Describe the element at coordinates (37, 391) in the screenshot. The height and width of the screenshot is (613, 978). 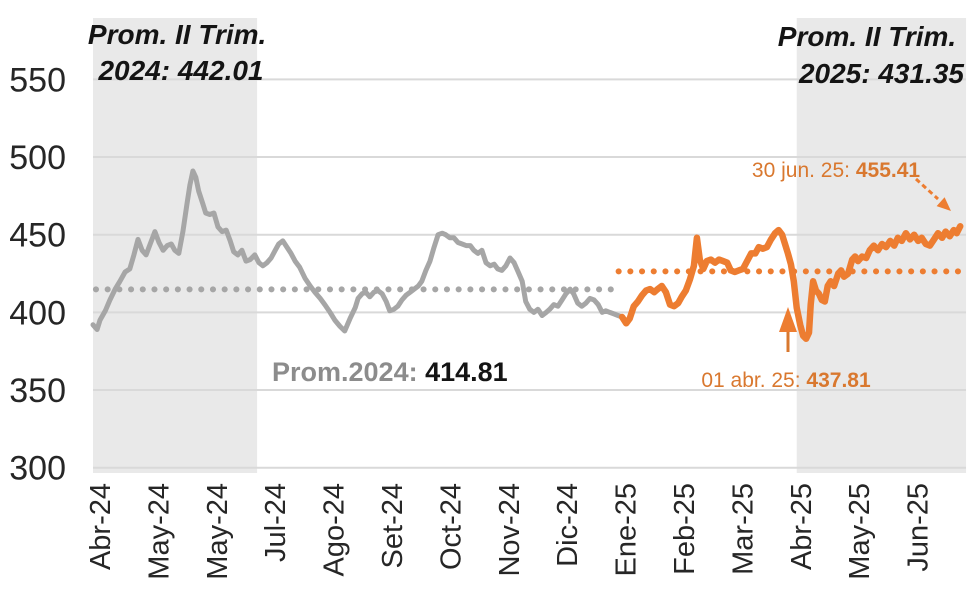
I see `y-axis-tick-label: 350` at that location.